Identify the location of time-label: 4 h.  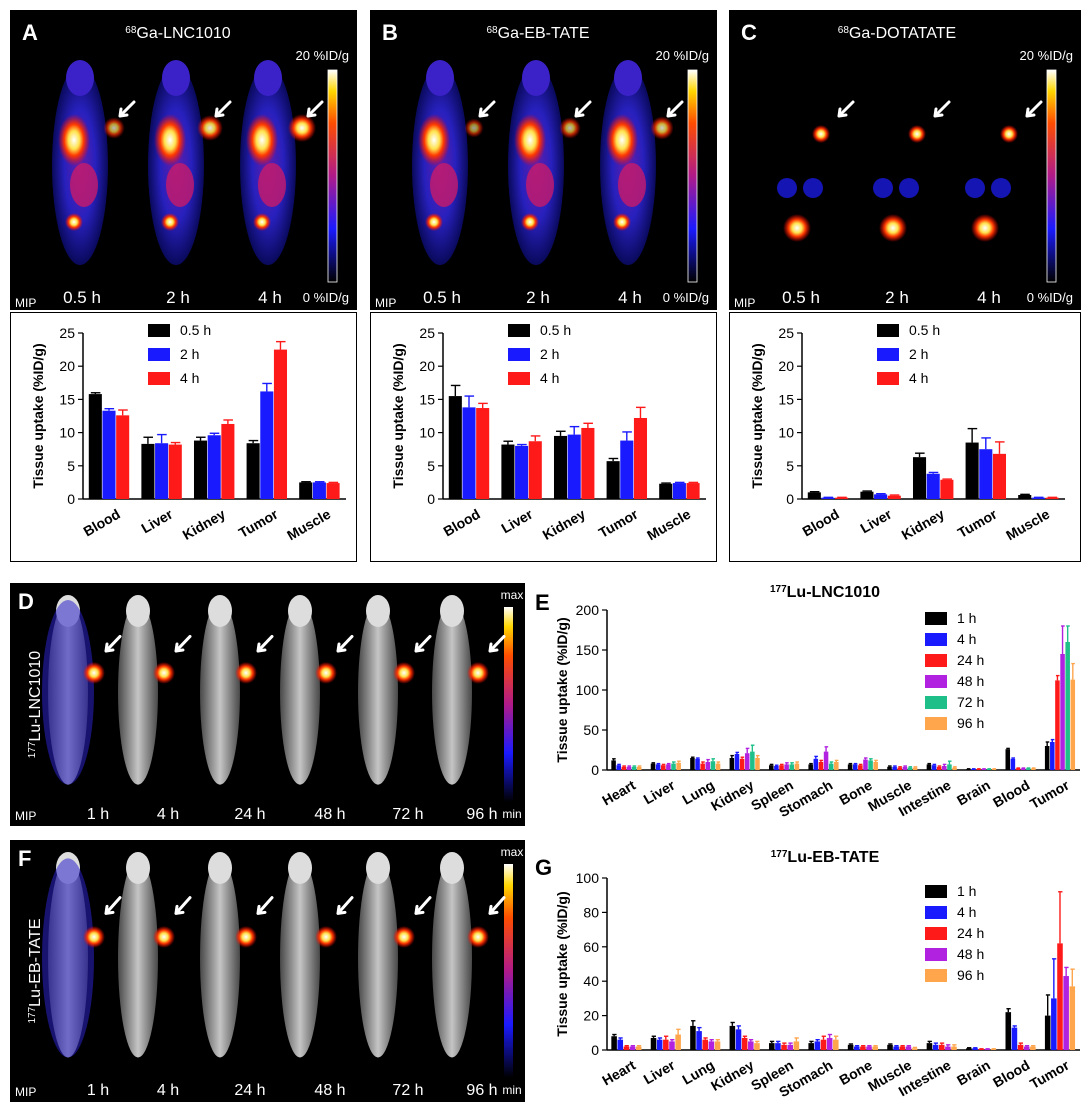
(168, 814).